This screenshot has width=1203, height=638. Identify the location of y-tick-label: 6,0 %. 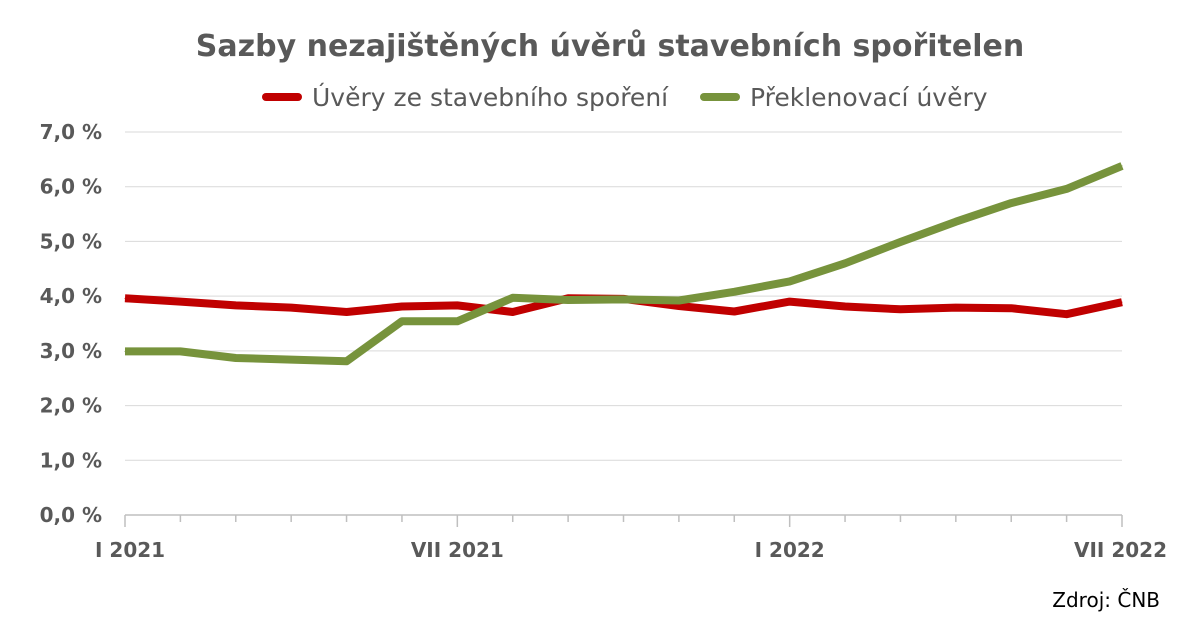
(71, 187).